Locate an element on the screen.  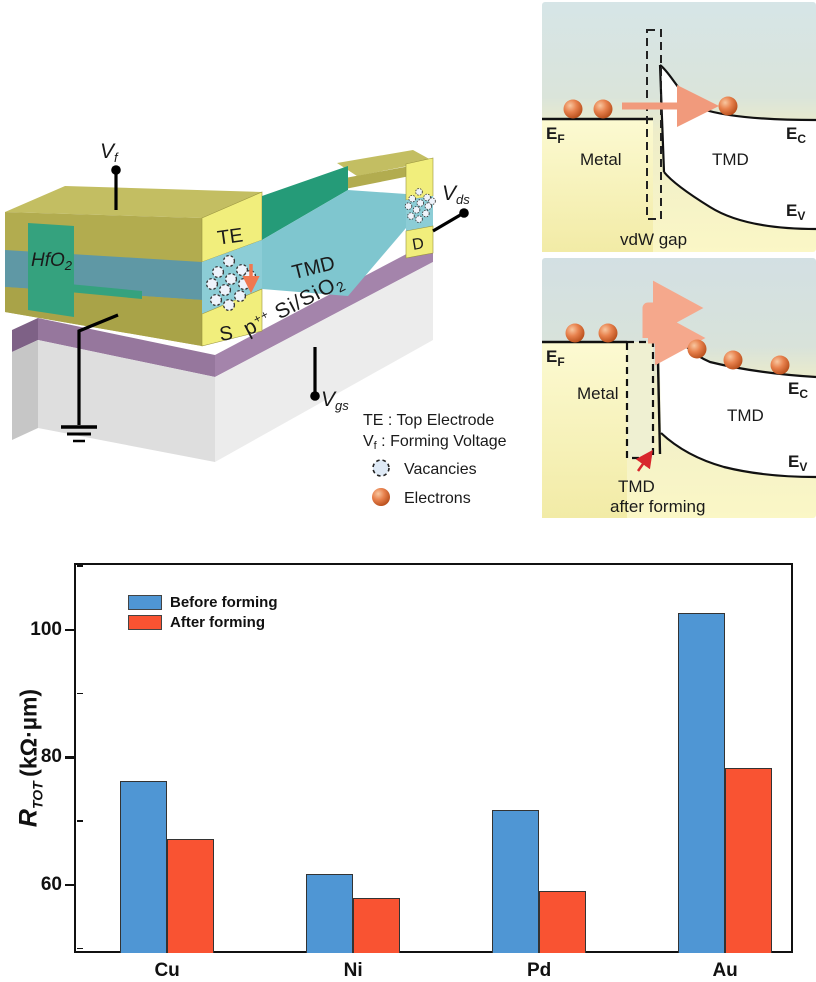
left-electrode-block is located at coordinates (134, 266).